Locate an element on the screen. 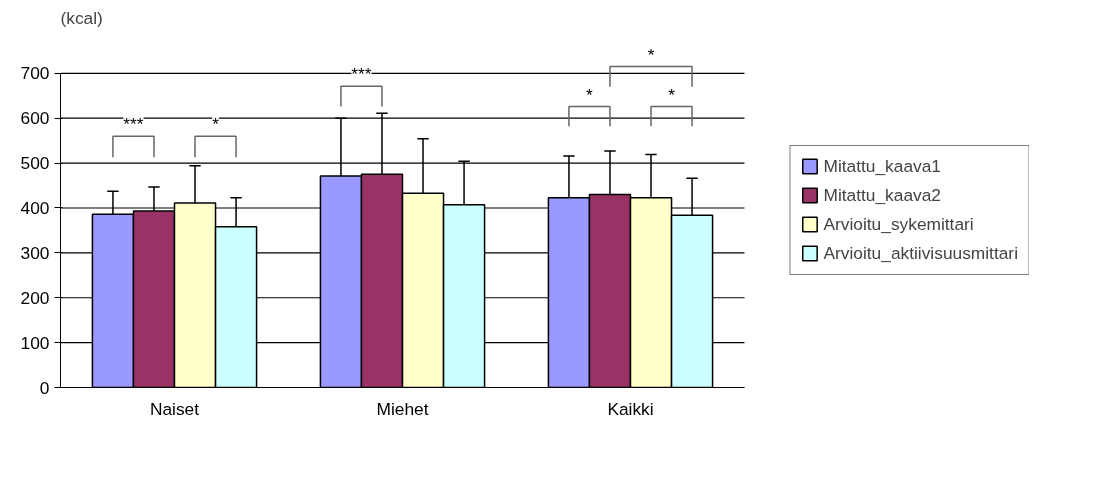  legend-label: Mitattu_kaava1 is located at coordinates (882, 166).